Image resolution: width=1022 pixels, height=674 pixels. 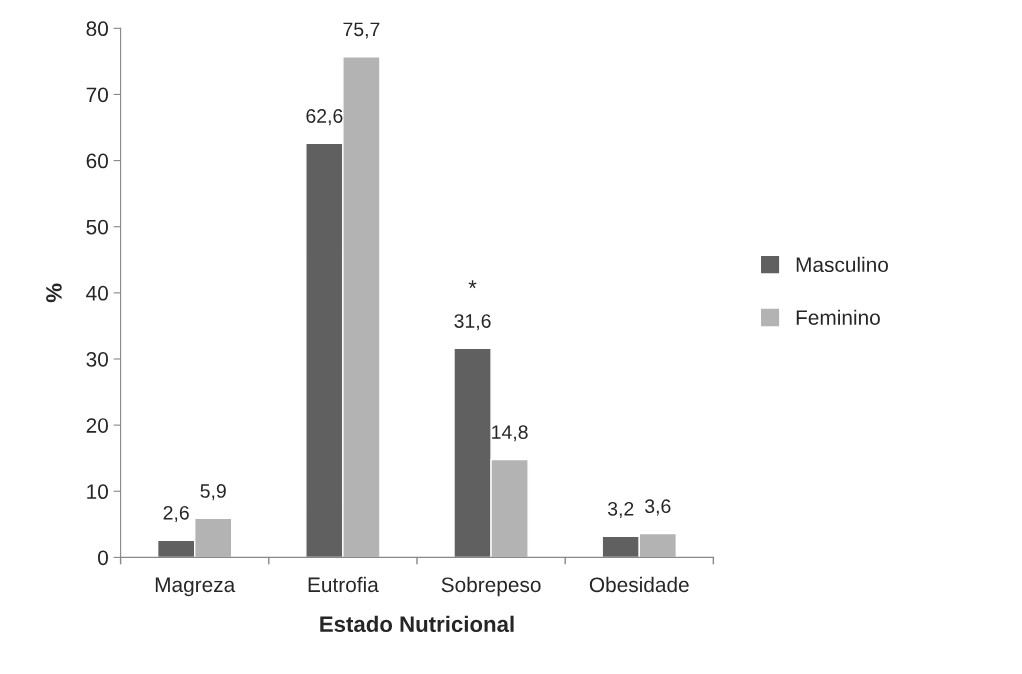 I want to click on annotation: *, so click(x=472, y=284).